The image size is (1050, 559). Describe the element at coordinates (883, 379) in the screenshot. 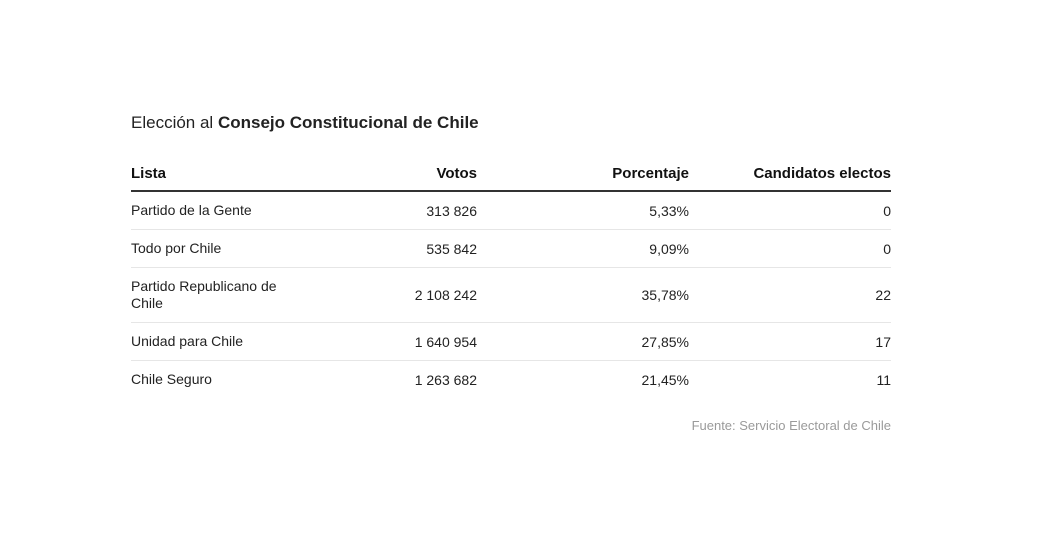

I see `cell-candidatos: 11` at that location.